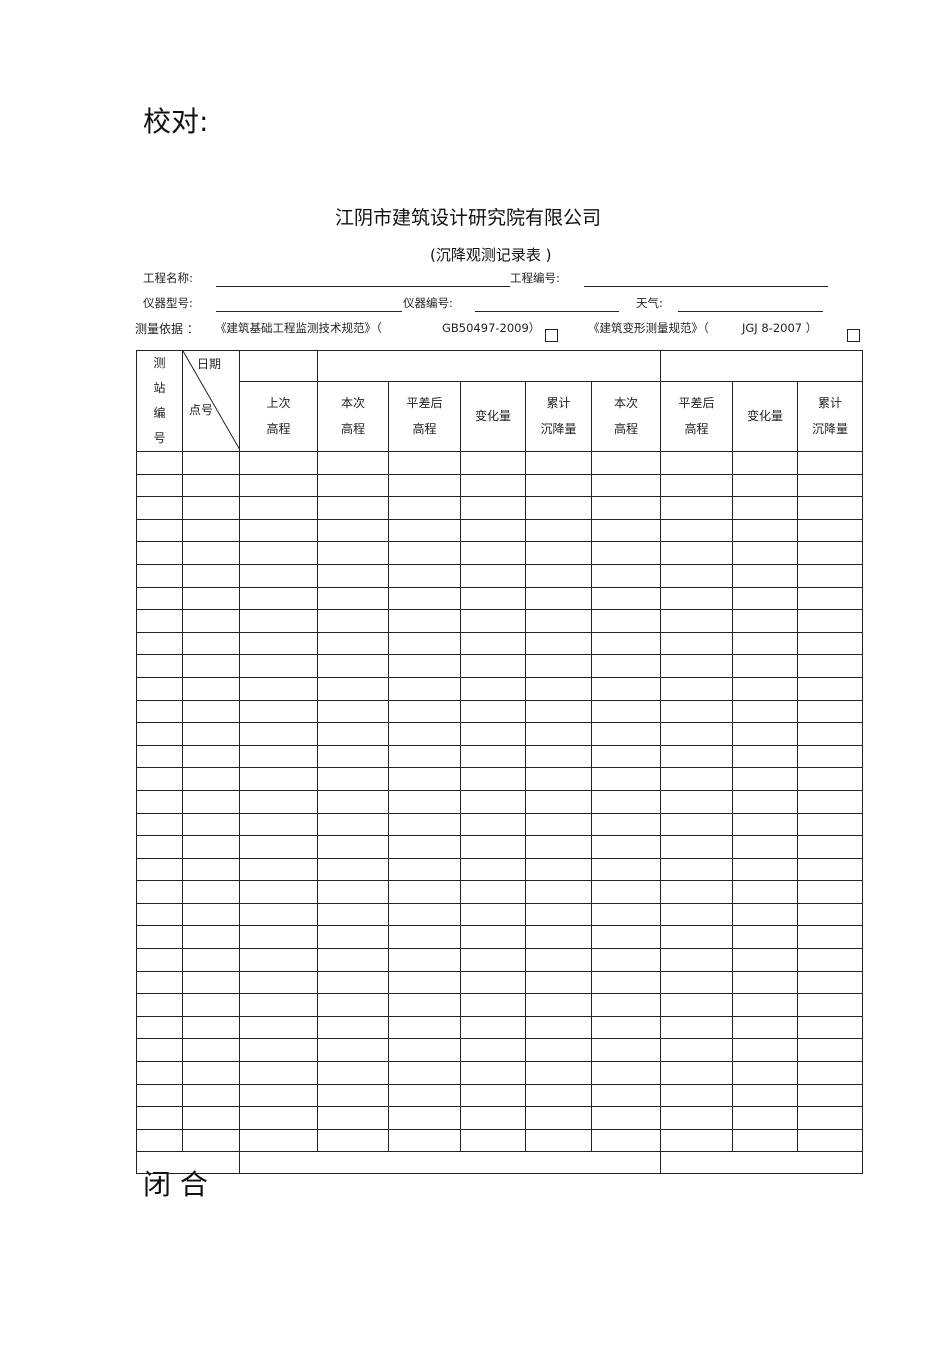  Describe the element at coordinates (761, 366) in the screenshot. I see `date-cell-next` at that location.